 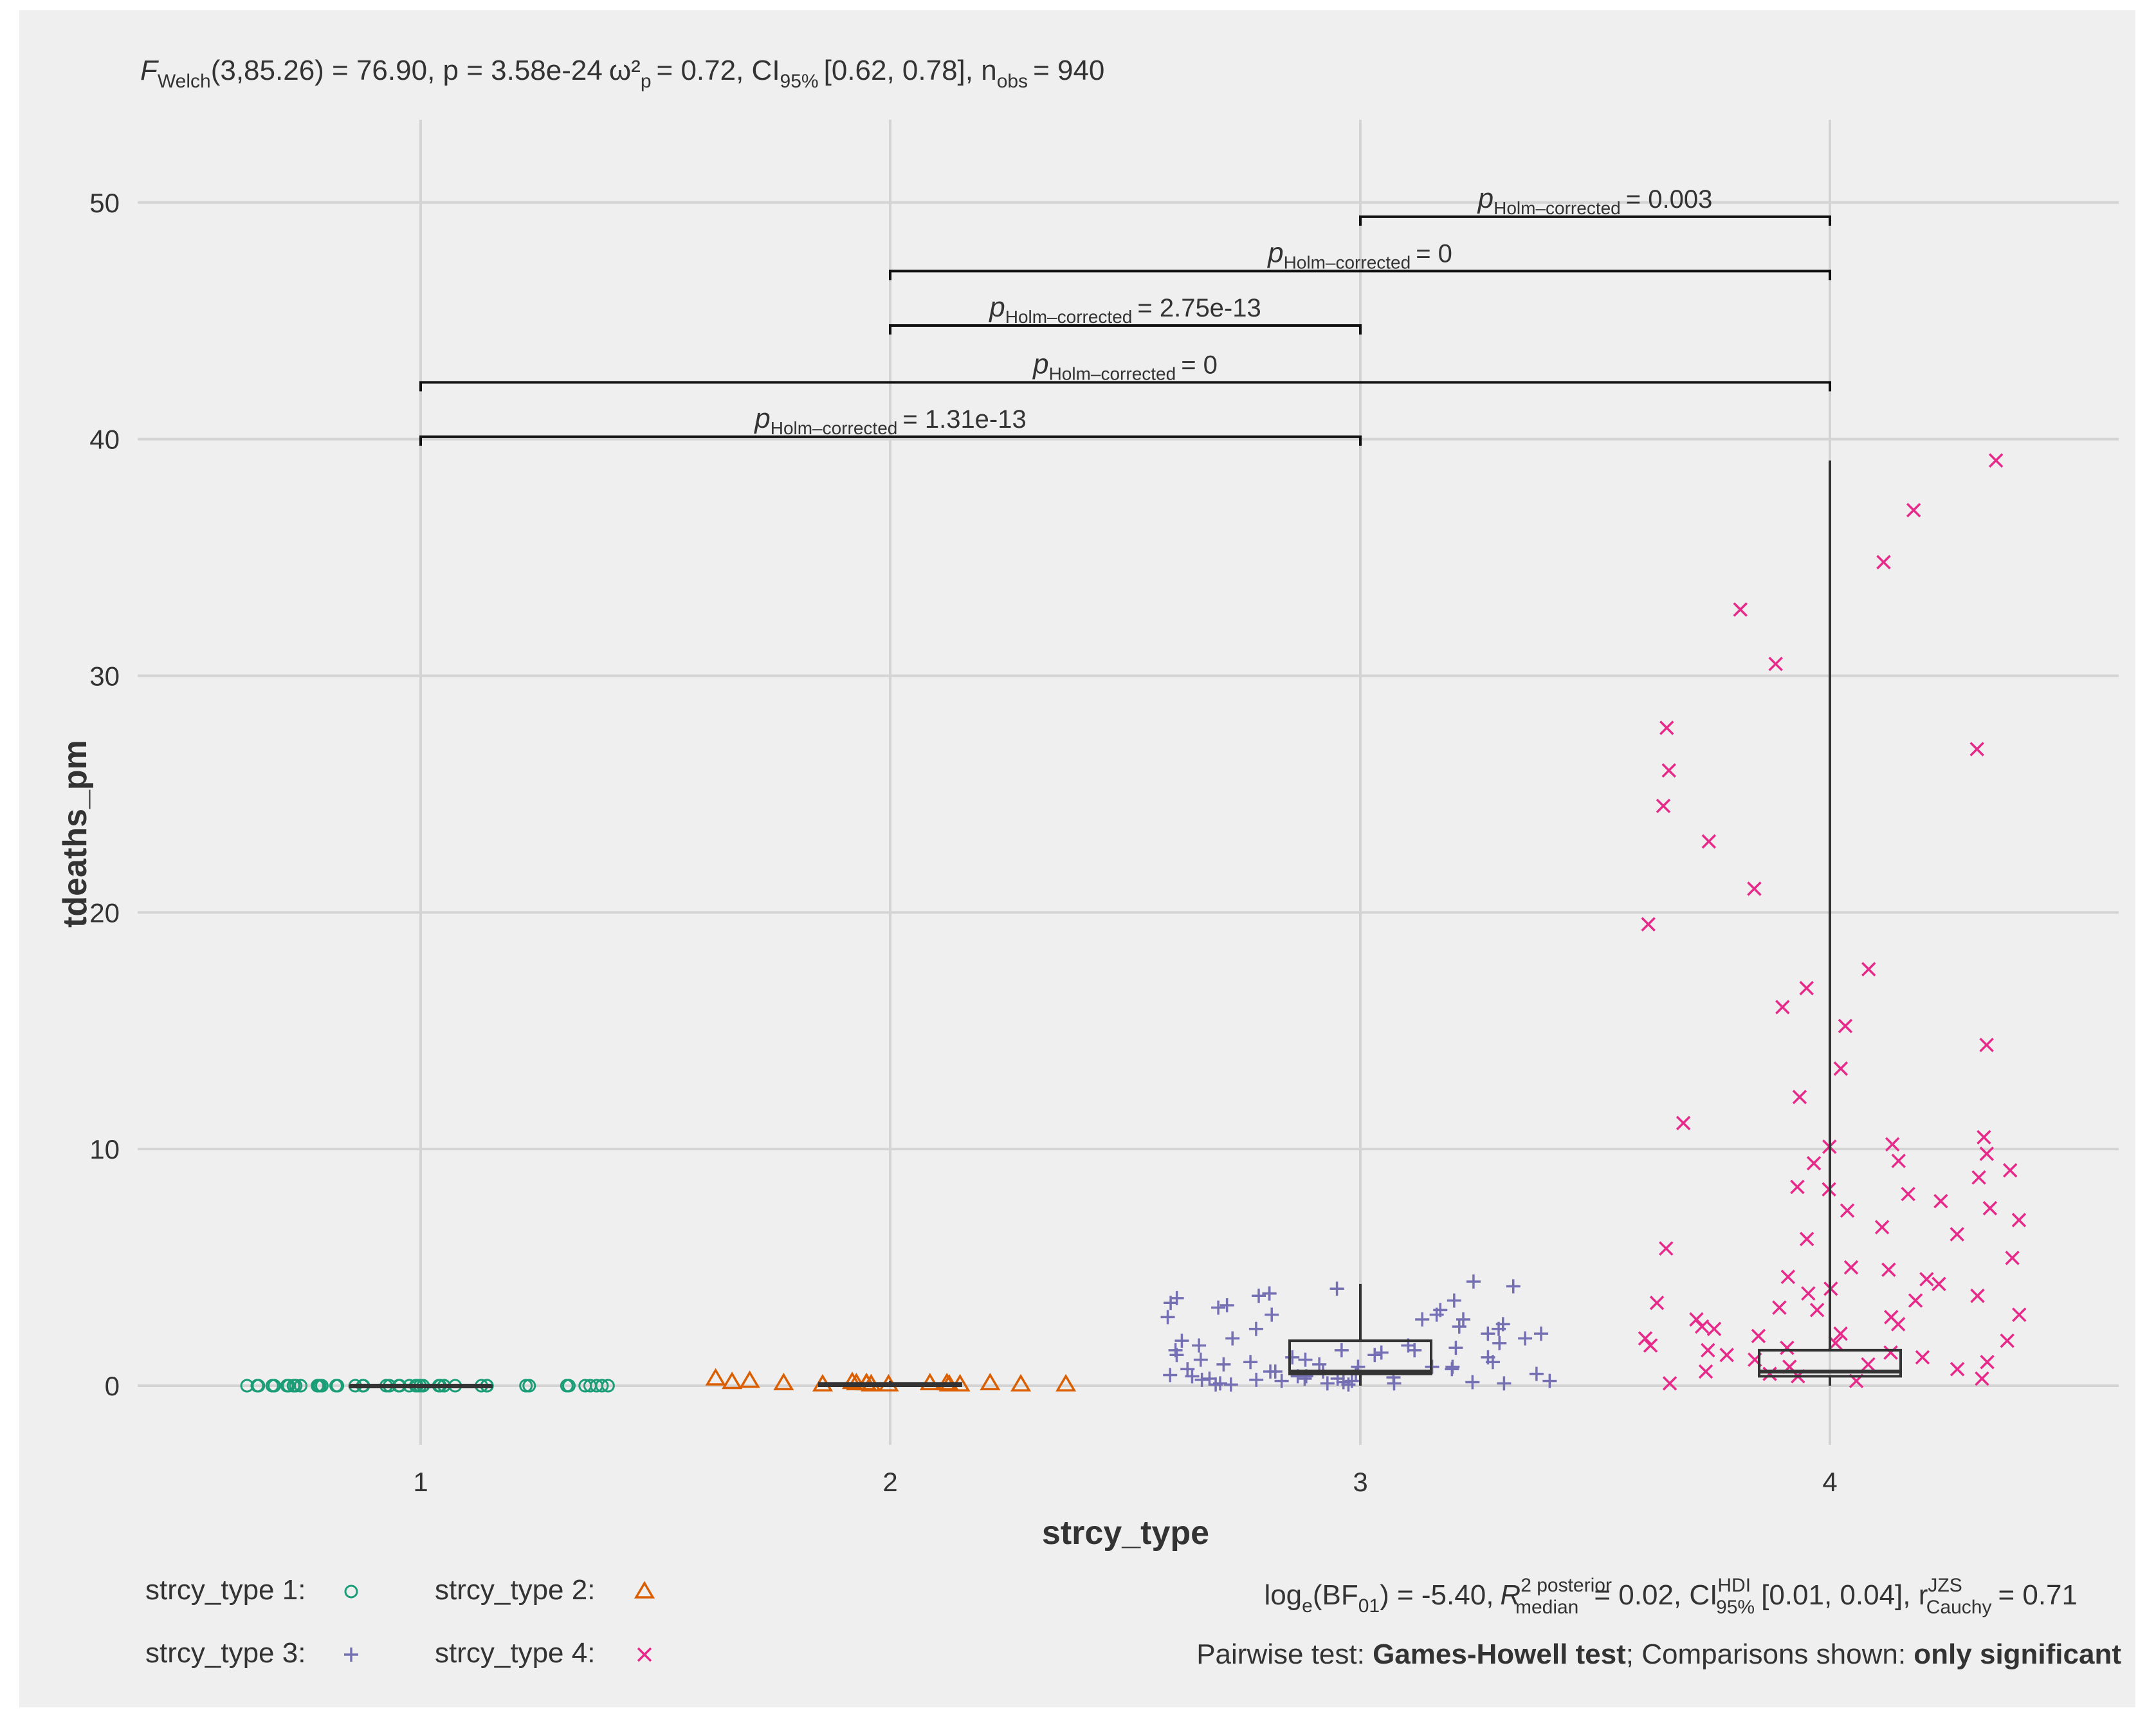 I want to click on caption-ci-val: [0.01, 0.04], r, so click(x=1844, y=1595).